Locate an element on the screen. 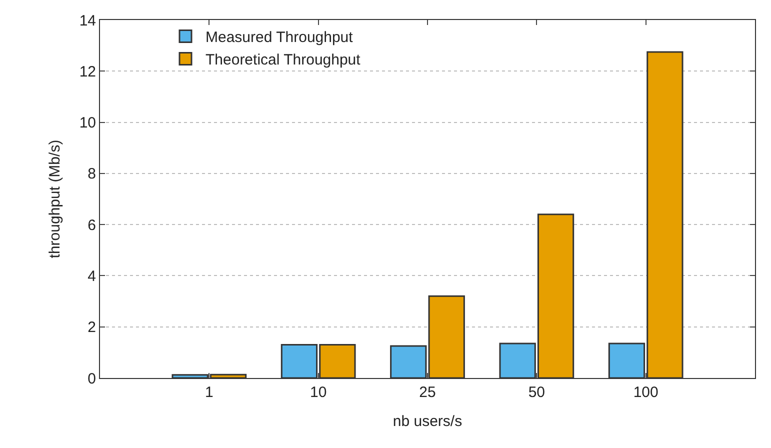 Image resolution: width=771 pixels, height=448 pixels. x-tick-label: 100 is located at coordinates (645, 392).